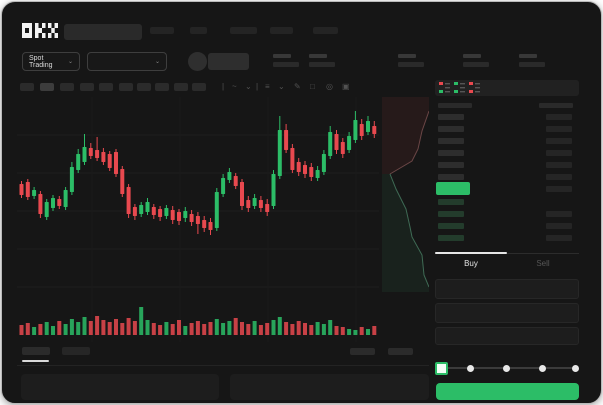  I want to click on depth-bids-line, so click(409, 230).